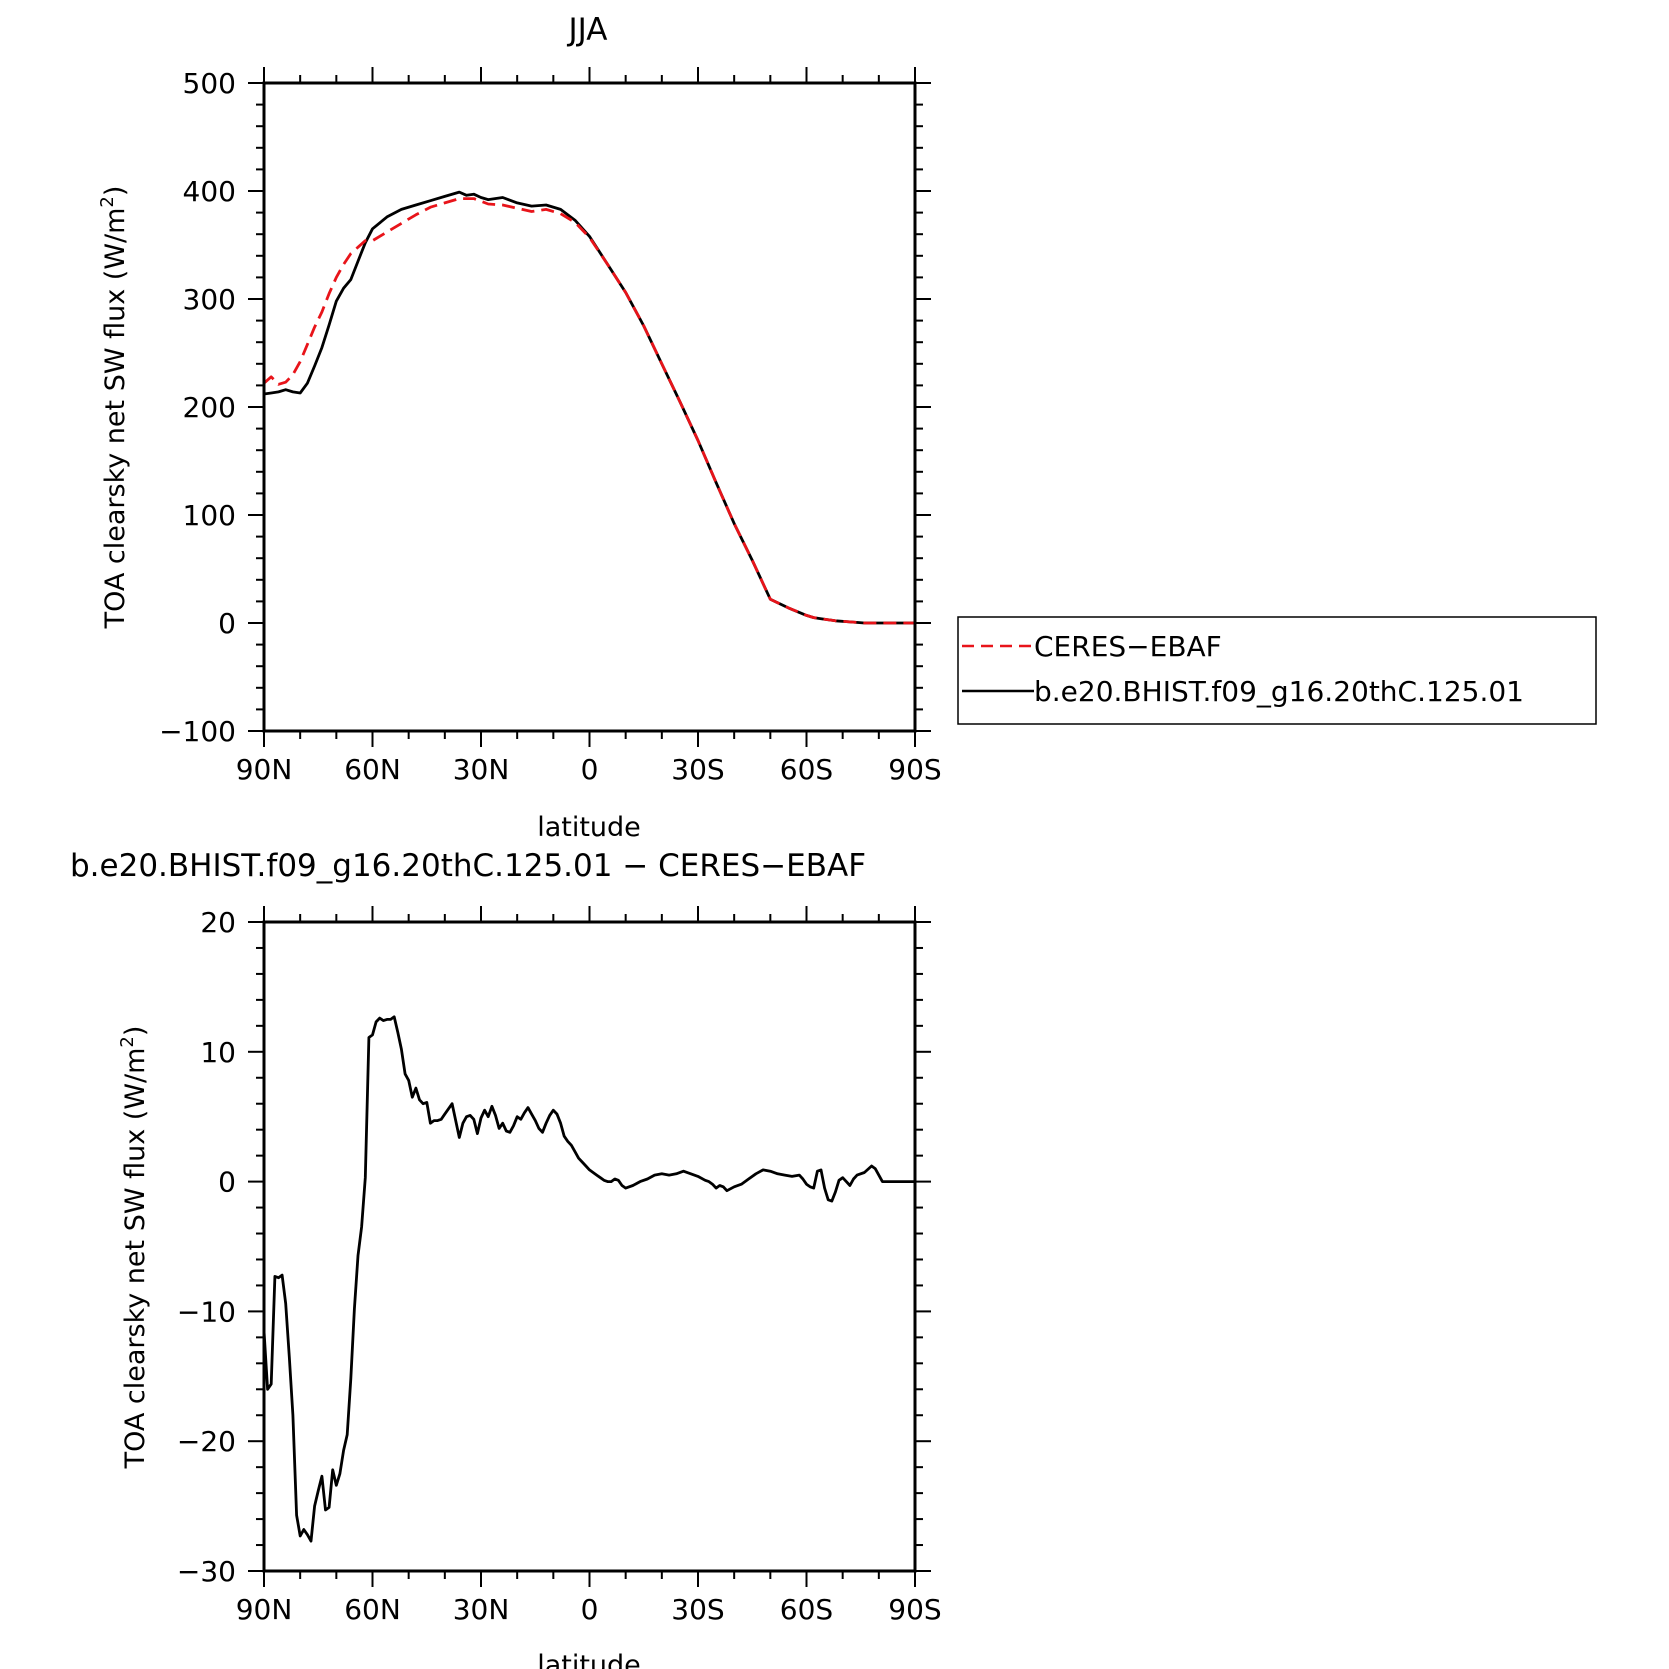 The width and height of the screenshot is (1669, 1669). Describe the element at coordinates (209, 515) in the screenshot. I see `top-y-tick-label: 100` at that location.